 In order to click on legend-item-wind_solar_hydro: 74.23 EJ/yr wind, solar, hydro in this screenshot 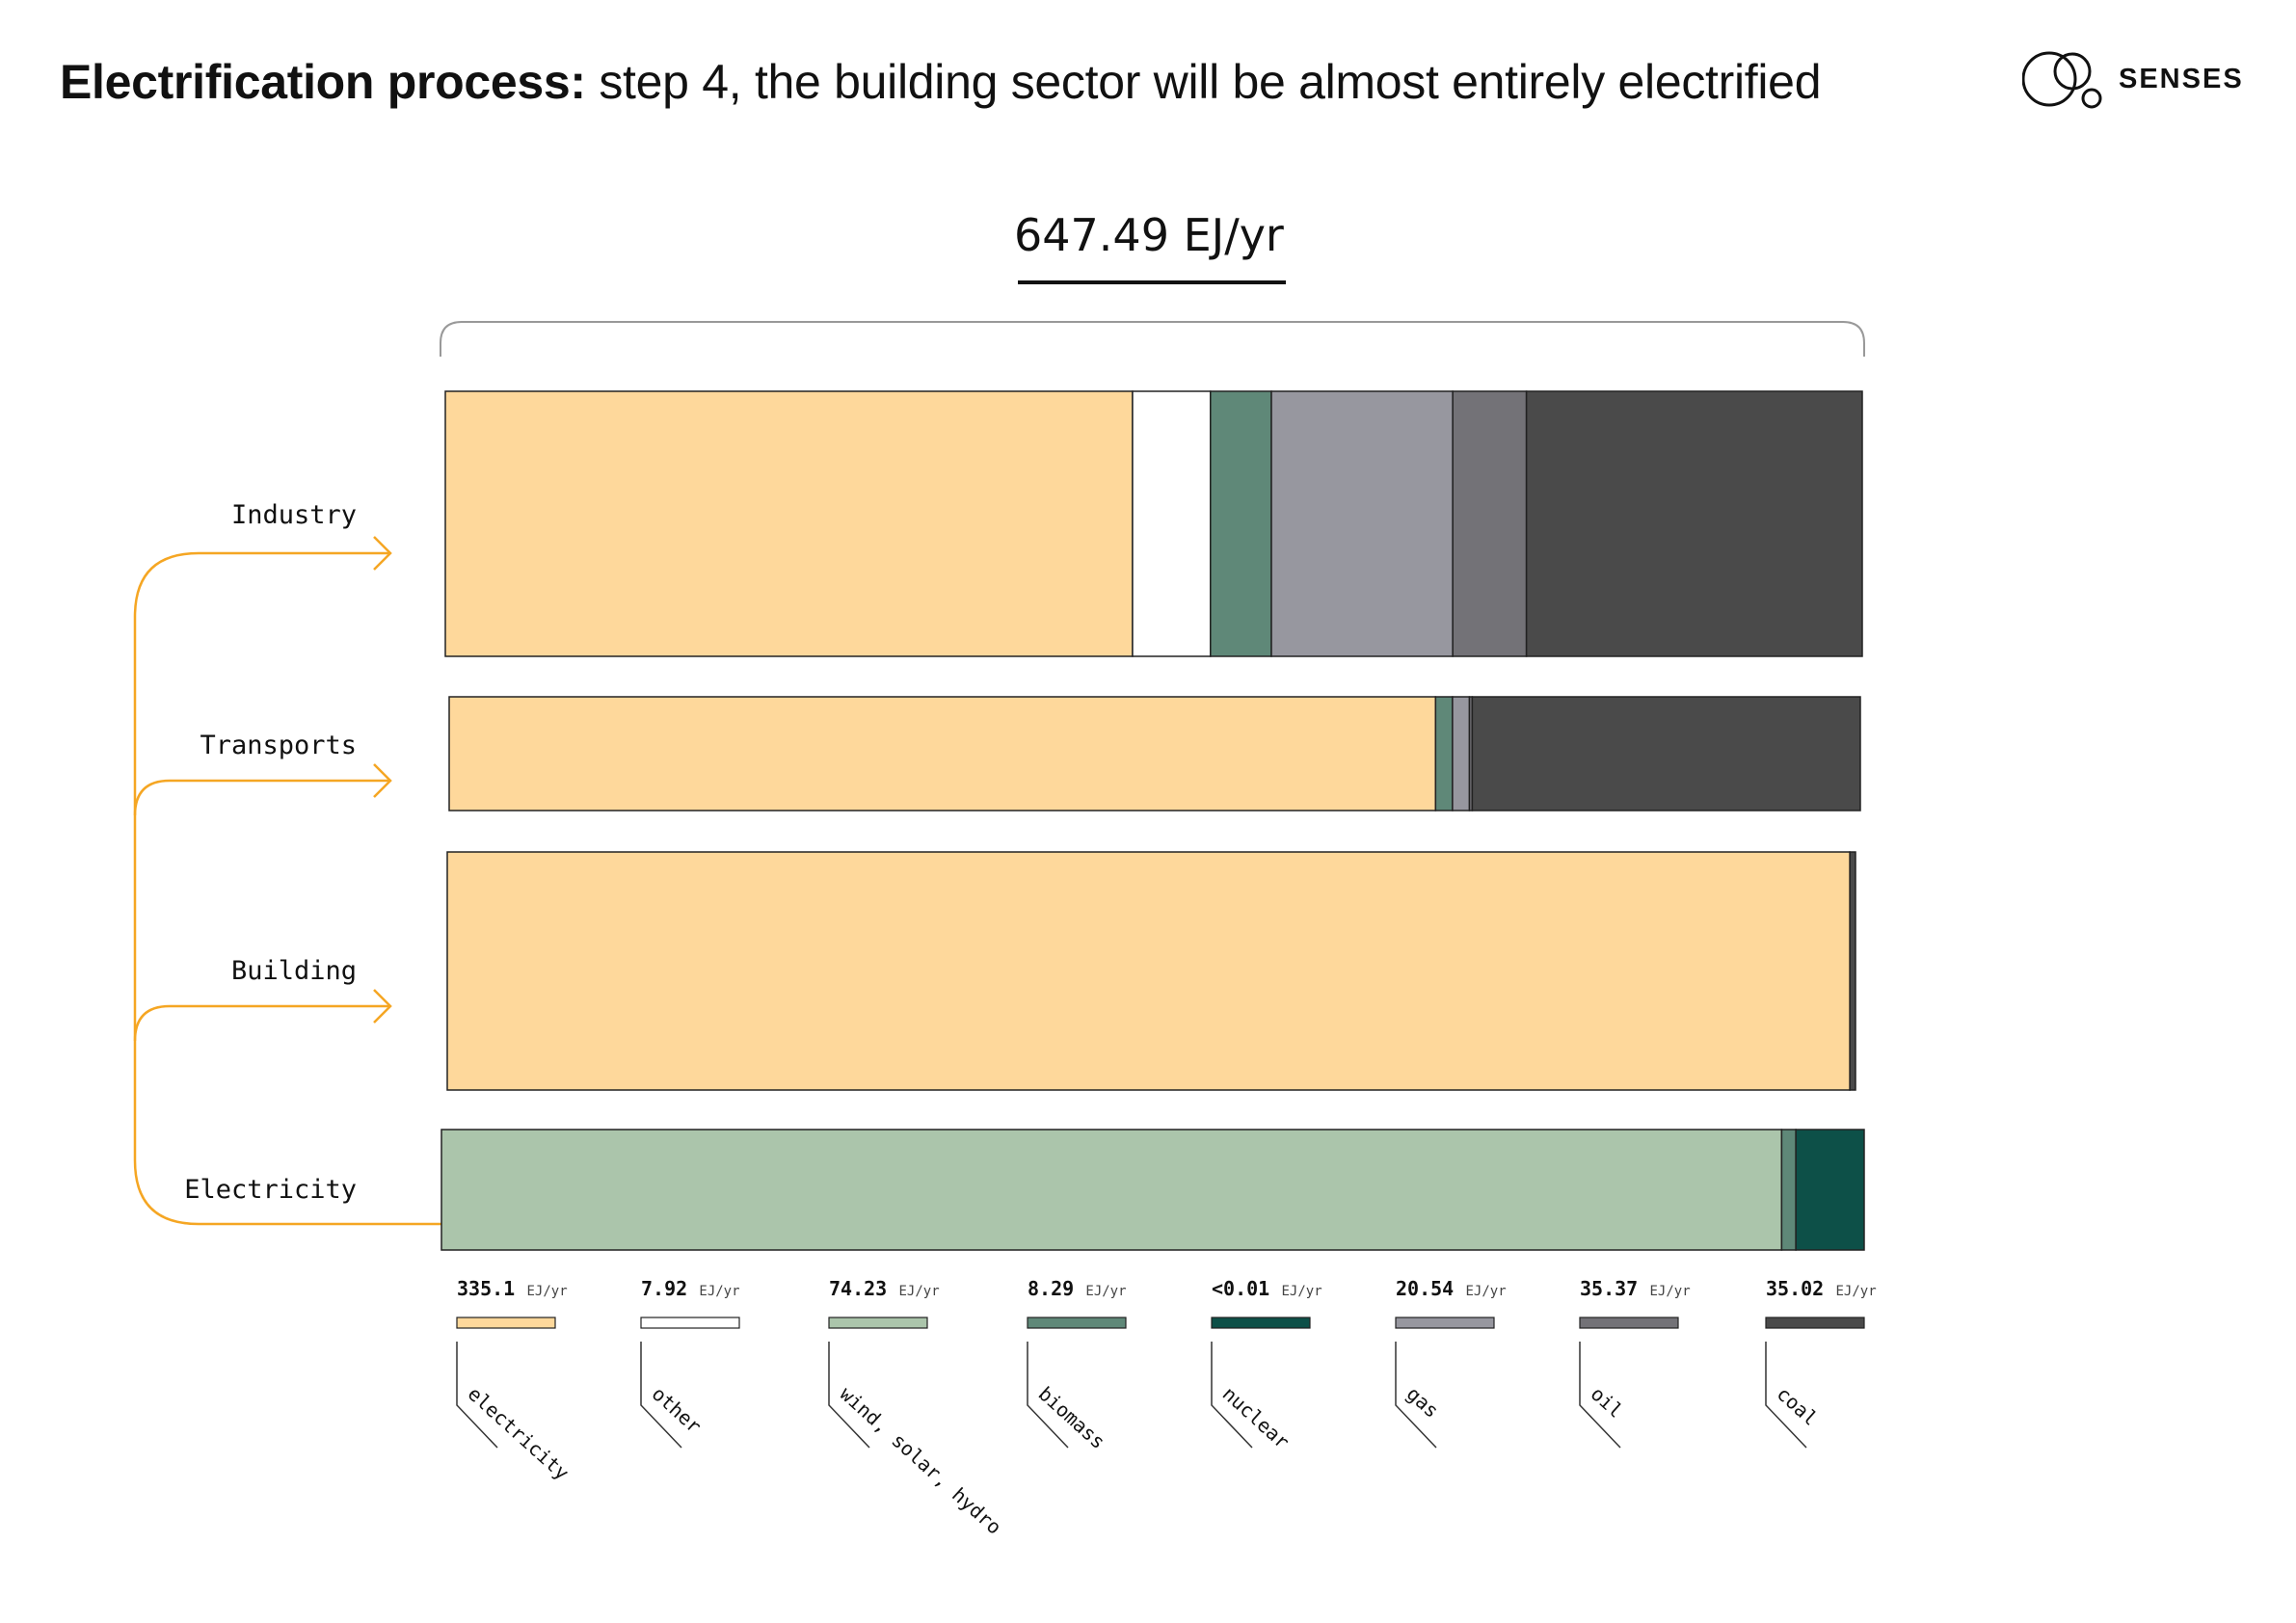, I will do `click(917, 1408)`.